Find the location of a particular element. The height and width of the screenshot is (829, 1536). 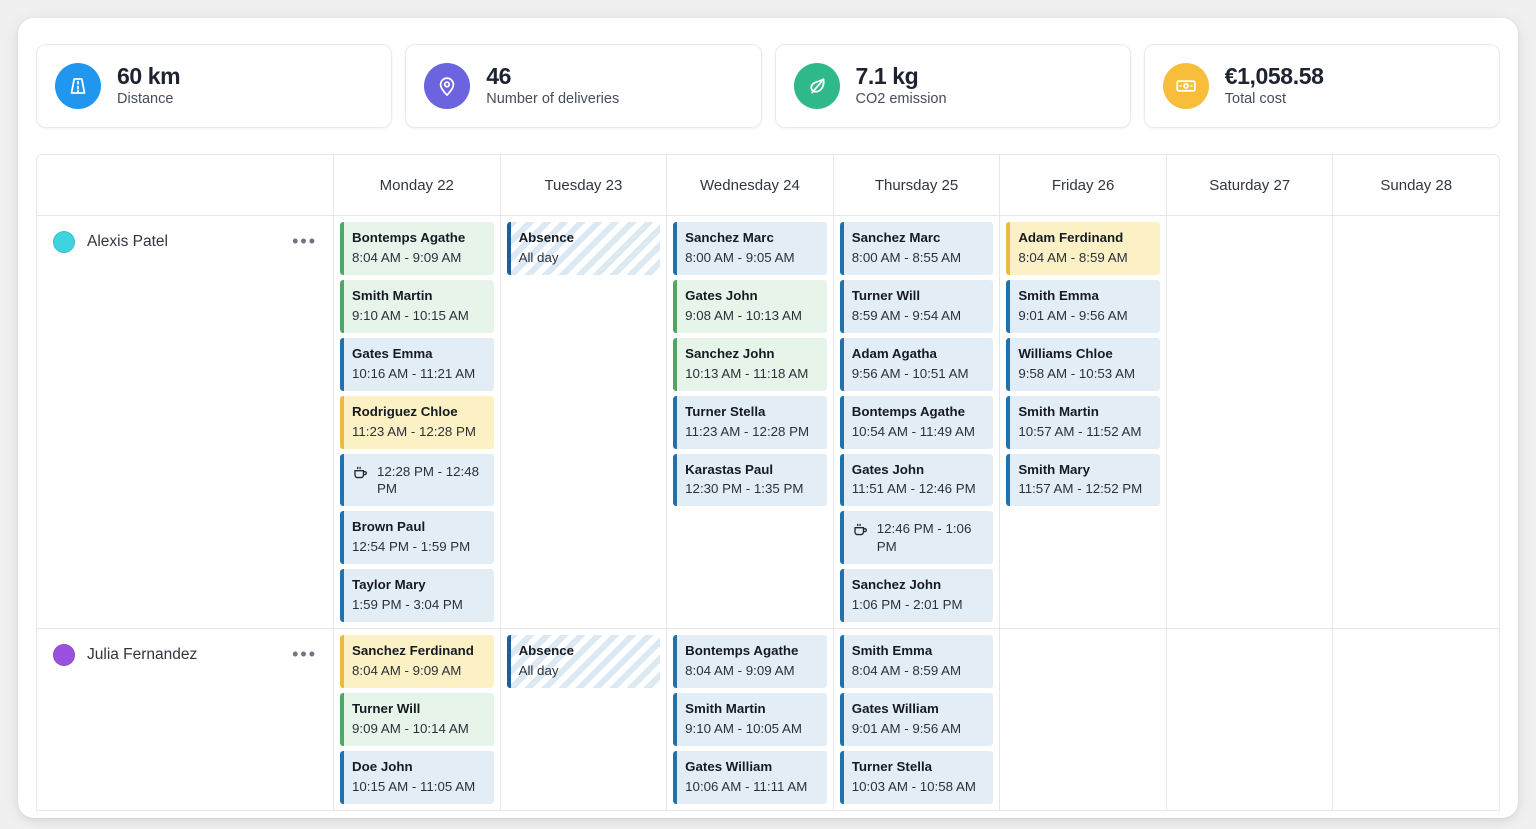

delivery-event: Karastas Paul 12:30 PM - 1:35 PM is located at coordinates (750, 480).